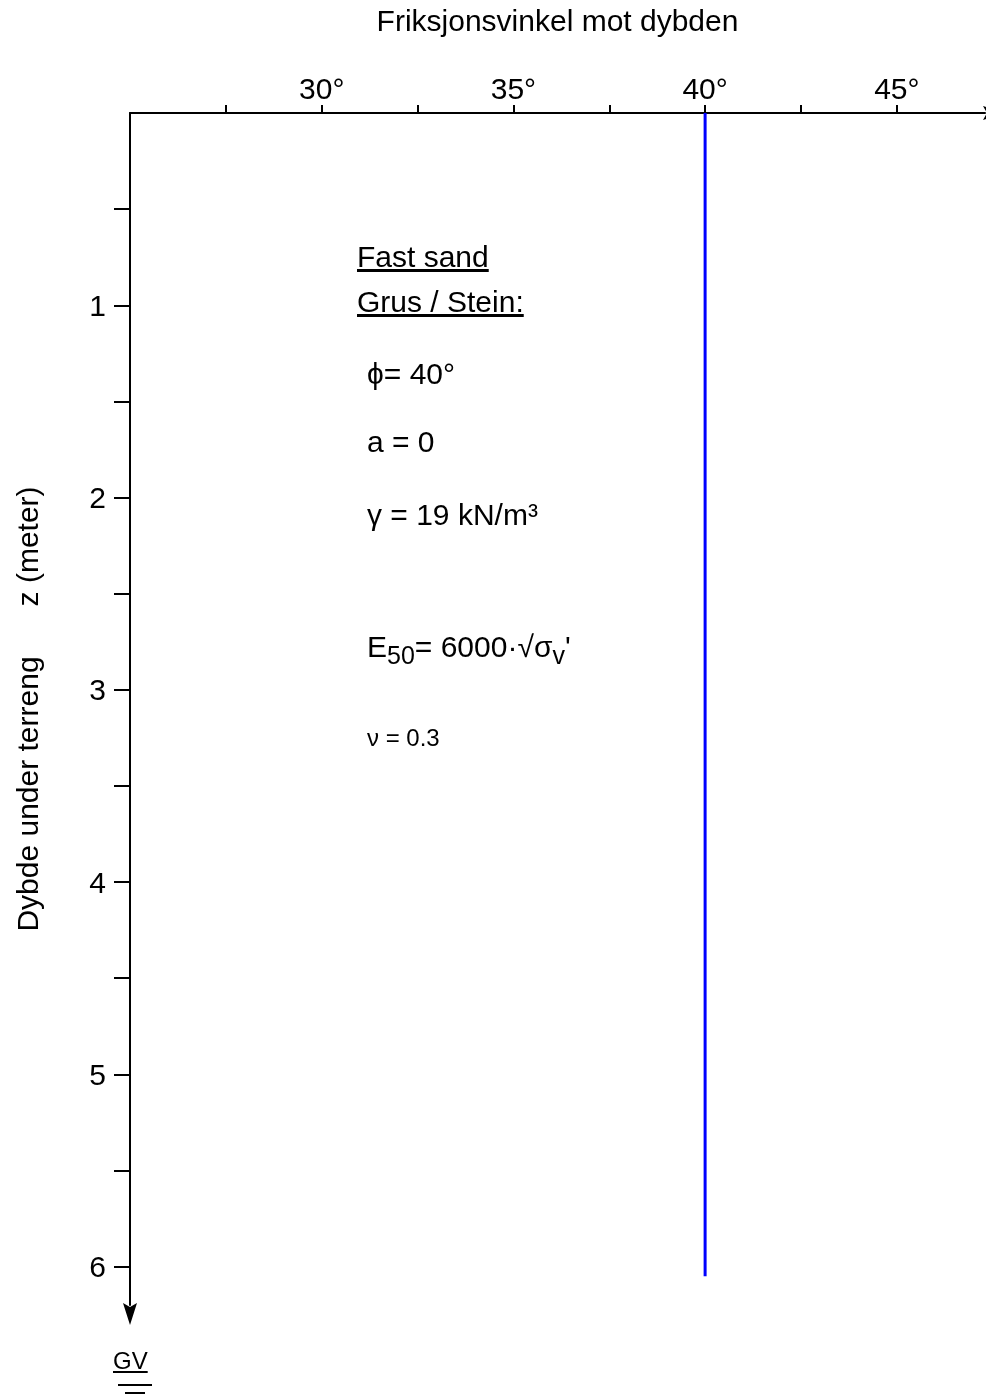 The image size is (986, 1399). Describe the element at coordinates (469, 650) in the screenshot. I see `annotation: E$_{50}$= 6000·√σ$_{v}$'` at that location.